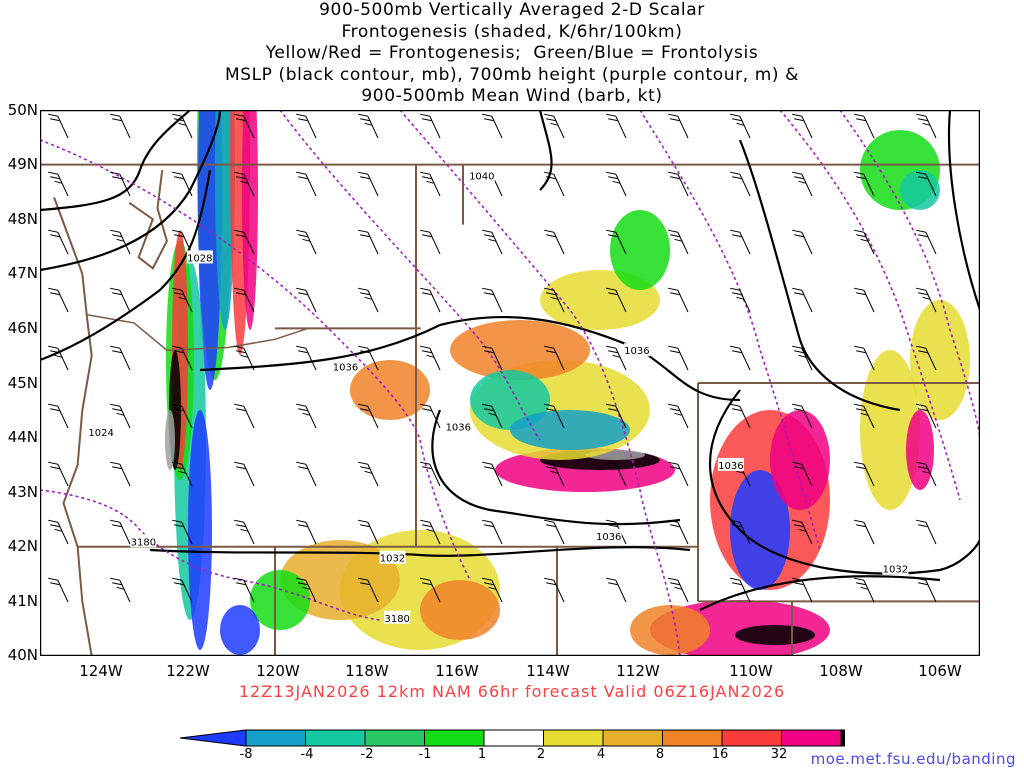 This screenshot has width=1024, height=768. What do you see at coordinates (22, 273) in the screenshot?
I see `lat-label-47n: 47N` at bounding box center [22, 273].